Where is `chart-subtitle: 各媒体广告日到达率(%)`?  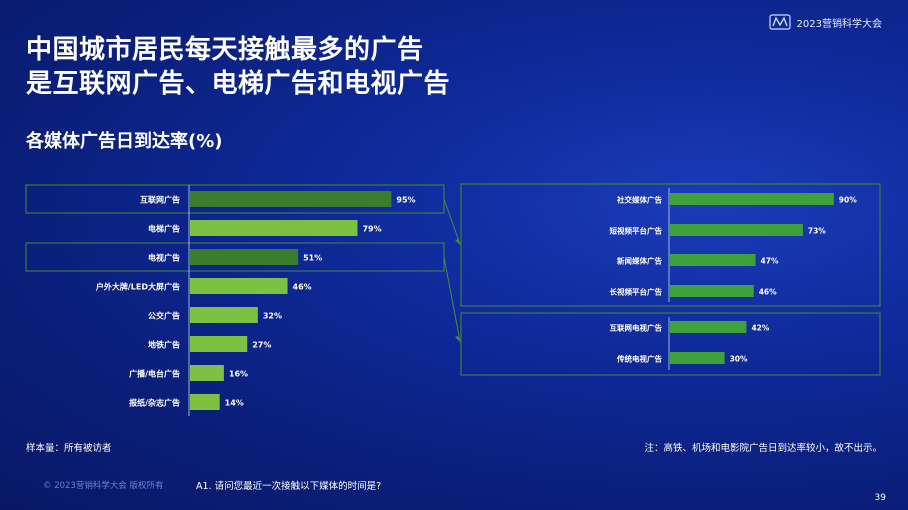
chart-subtitle: 各媒体广告日到达率(%) is located at coordinates (124, 141).